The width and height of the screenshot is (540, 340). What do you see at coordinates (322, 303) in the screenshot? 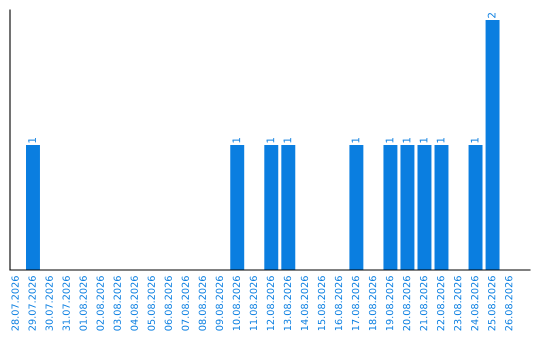
I see `x-tick-label: 15.08.2026` at bounding box center [322, 303].